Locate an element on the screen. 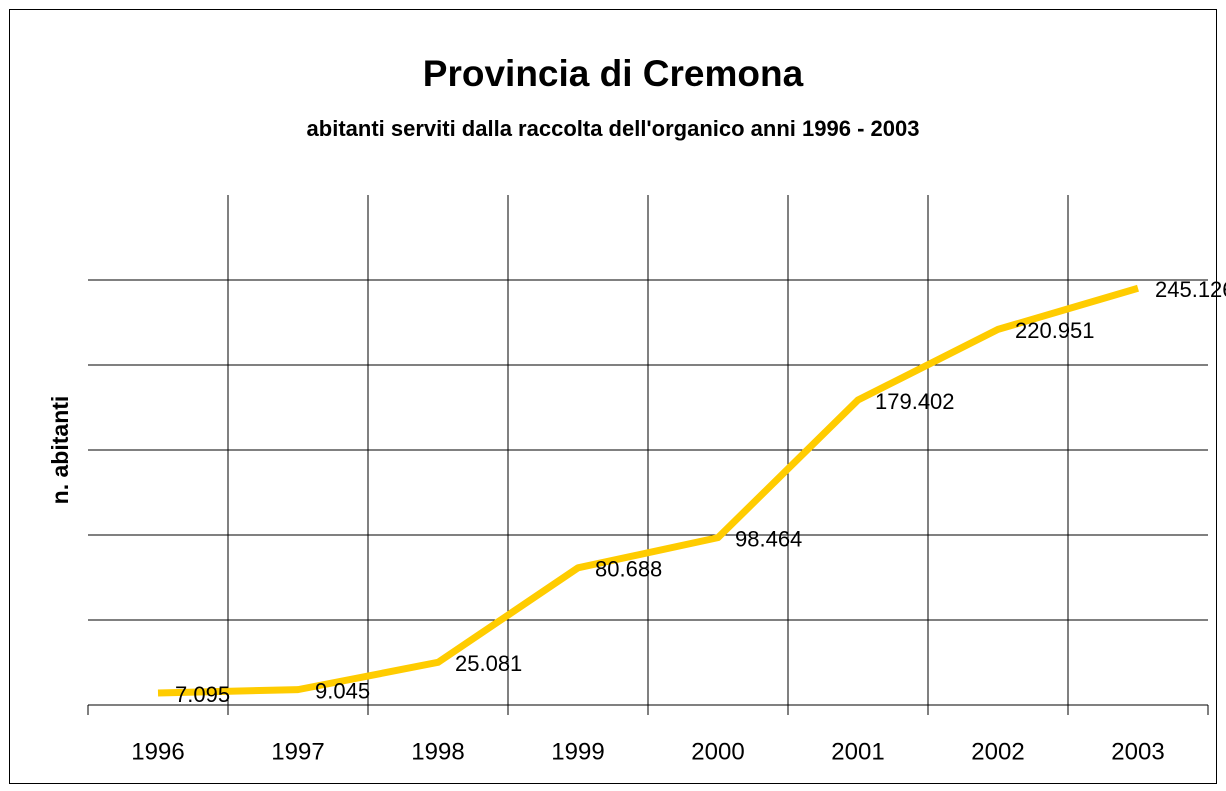 The width and height of the screenshot is (1226, 791). data-label: 7.095 is located at coordinates (202, 694).